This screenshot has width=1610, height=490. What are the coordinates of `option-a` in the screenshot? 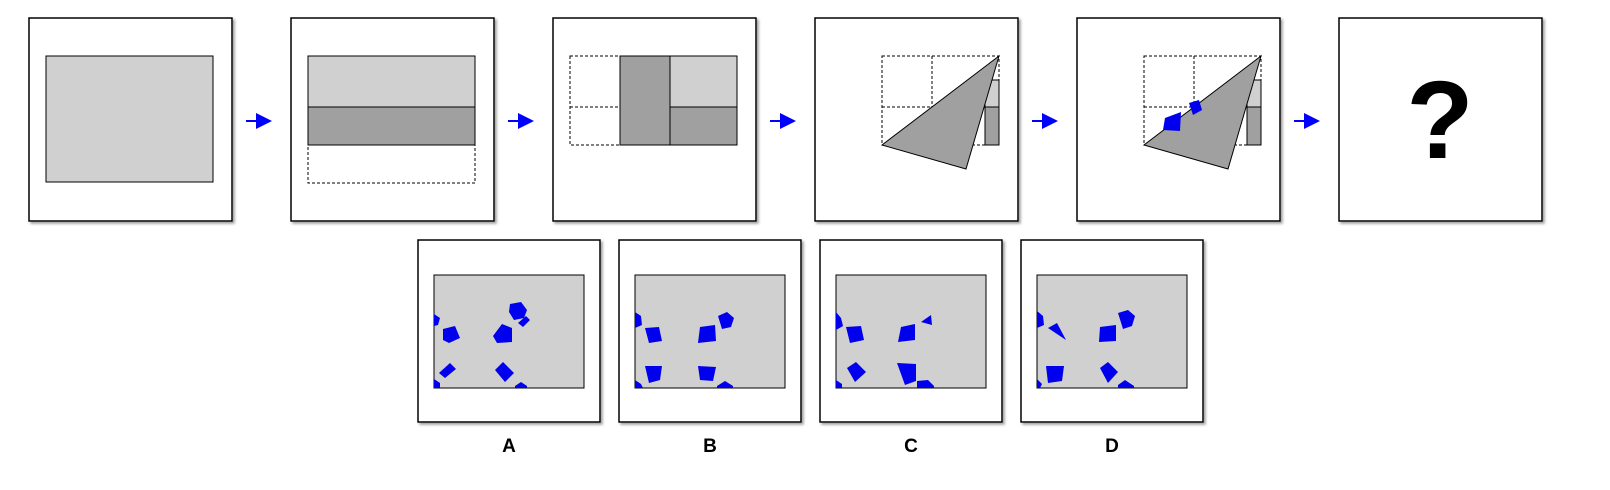 It's located at (509, 331).